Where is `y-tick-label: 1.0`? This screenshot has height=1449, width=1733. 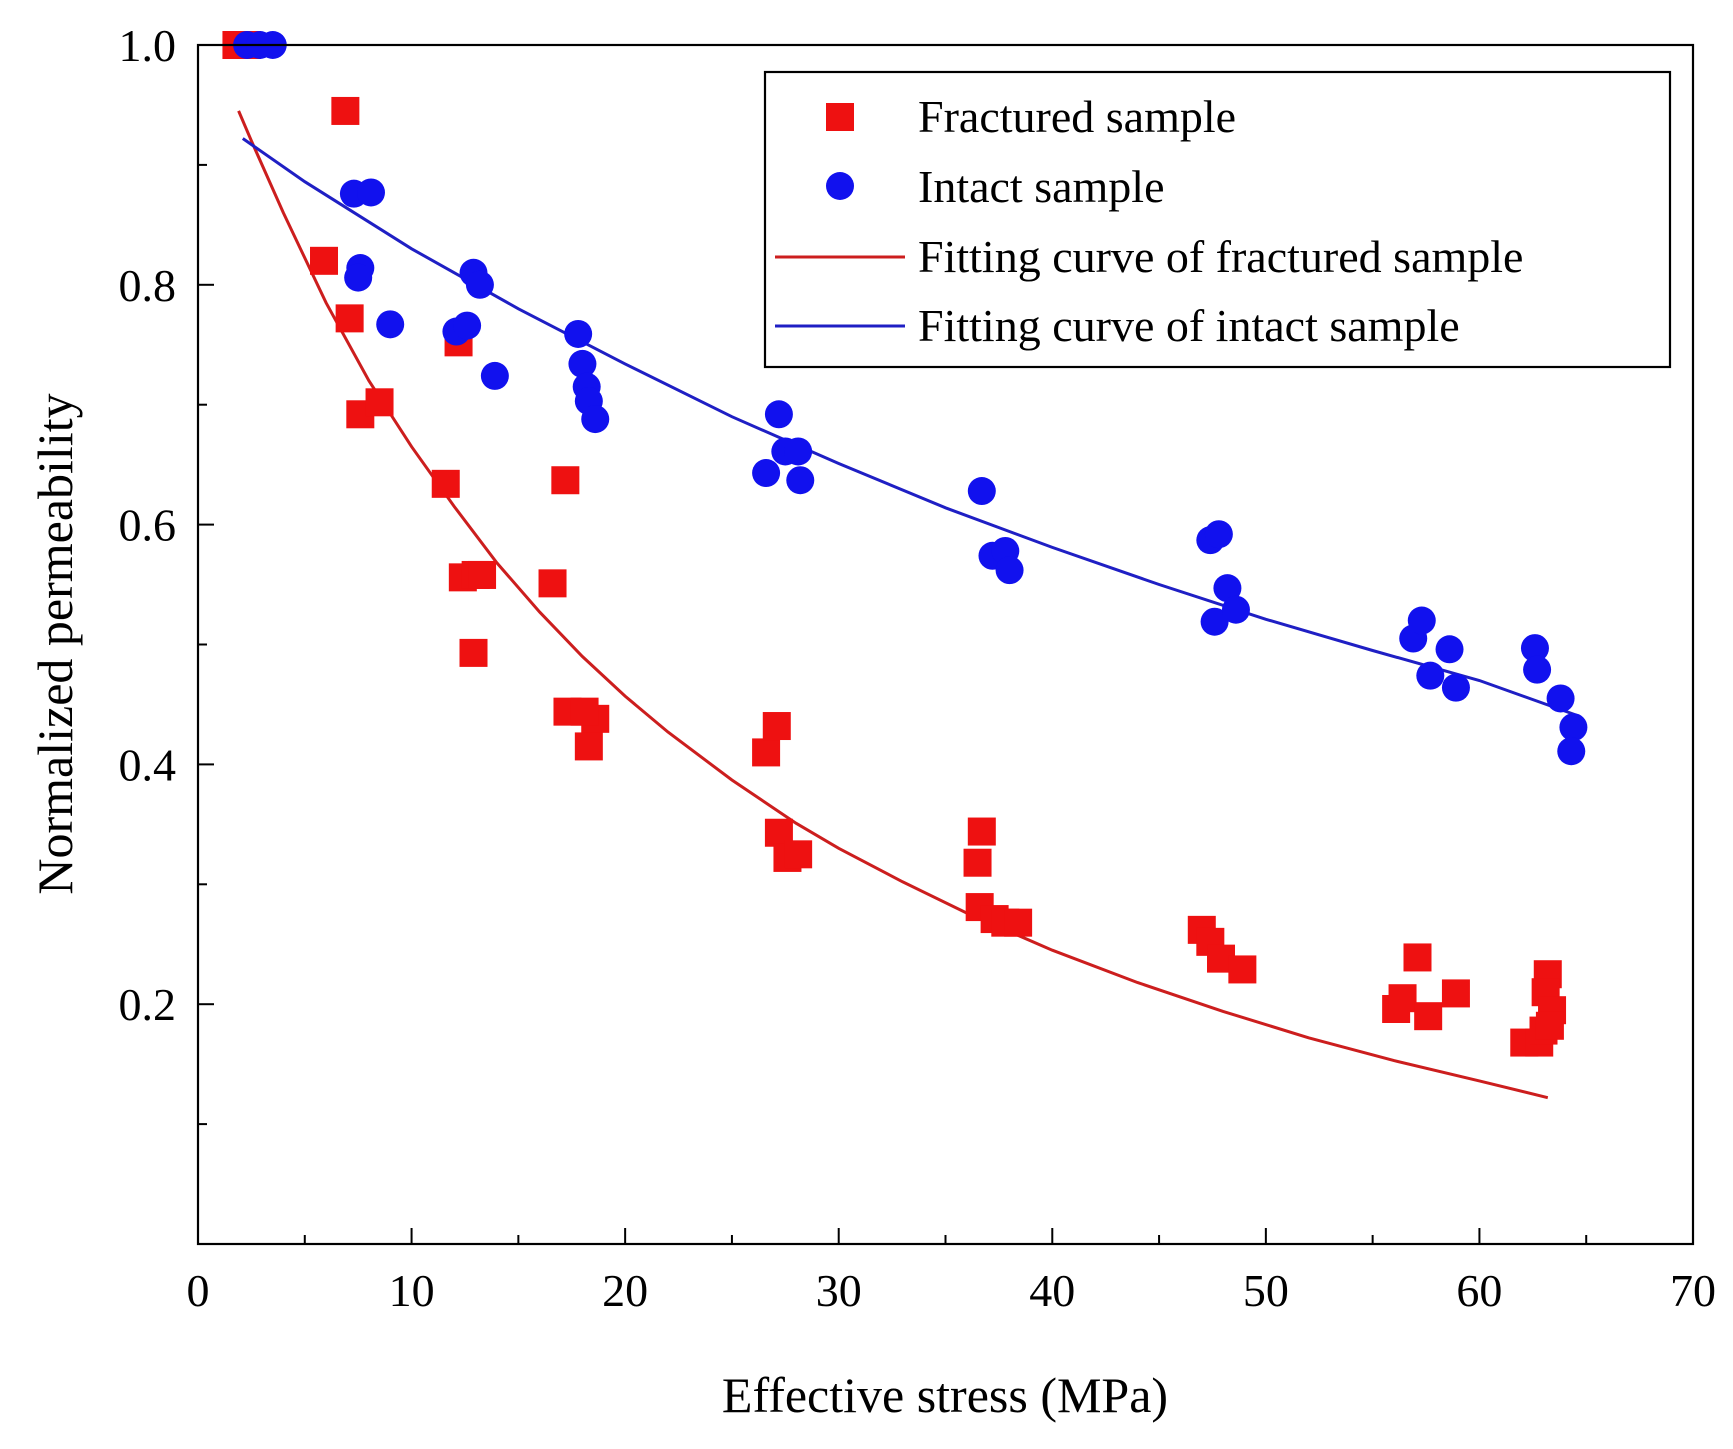
y-tick-label: 1.0 is located at coordinates (148, 45).